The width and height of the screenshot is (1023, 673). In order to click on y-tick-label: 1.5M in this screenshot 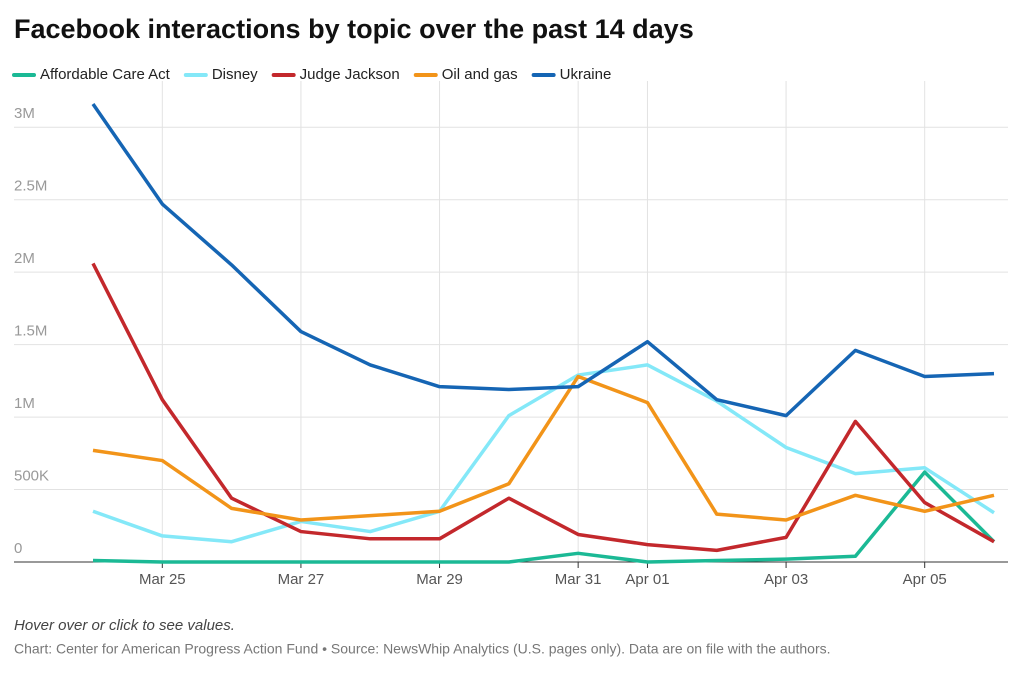, I will do `click(30, 331)`.